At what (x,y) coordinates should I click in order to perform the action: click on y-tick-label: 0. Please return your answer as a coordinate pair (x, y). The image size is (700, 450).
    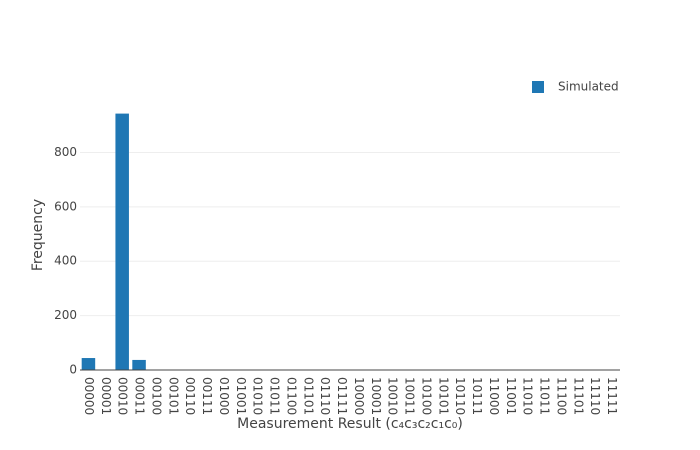
    Looking at the image, I should click on (73, 370).